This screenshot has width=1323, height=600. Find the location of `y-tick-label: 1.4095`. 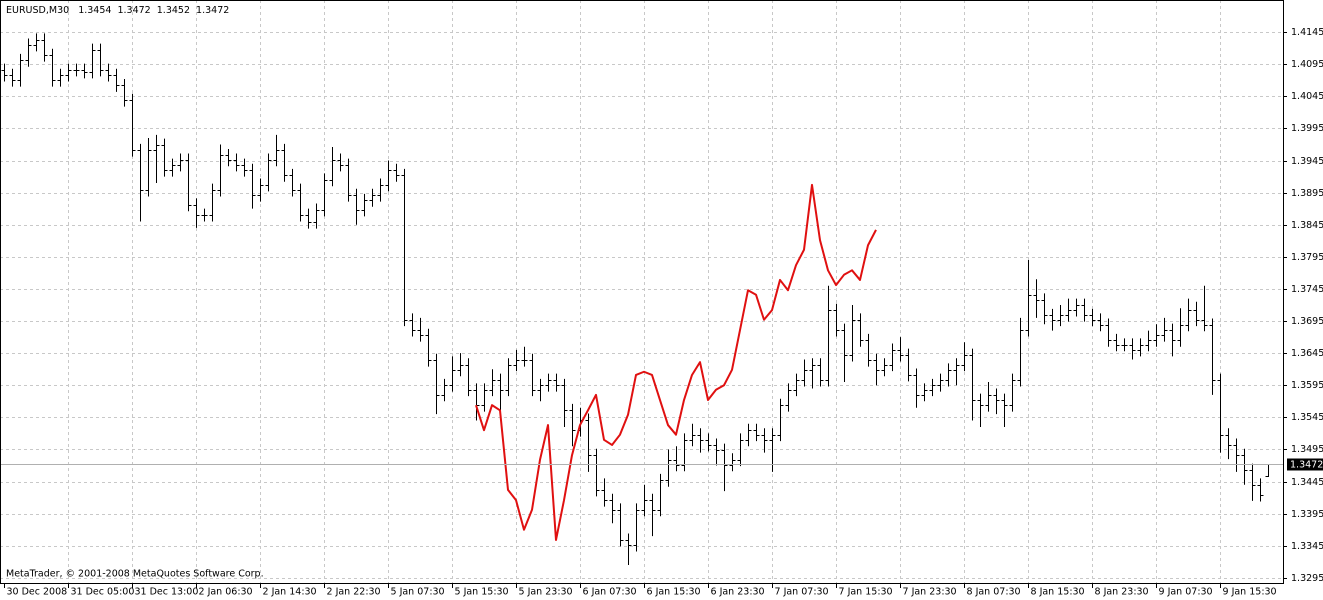

y-tick-label: 1.4095 is located at coordinates (1307, 64).